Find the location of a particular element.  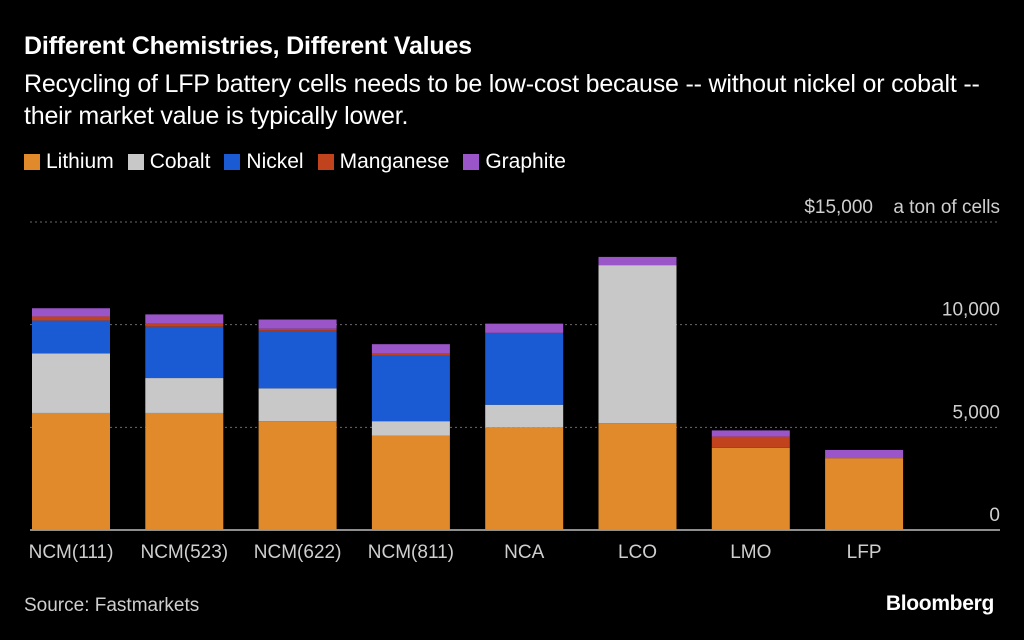

bar-ncm-811-lithium is located at coordinates (410, 482).